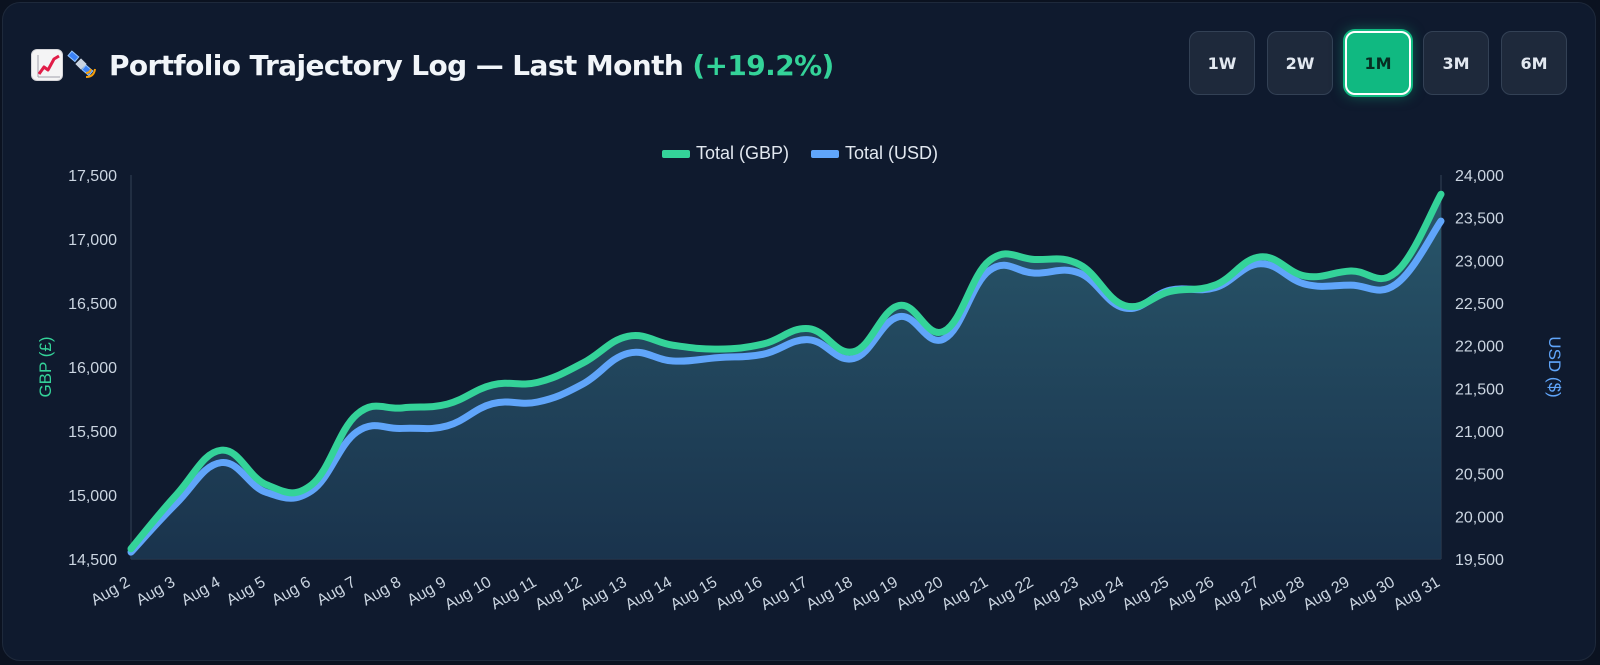 The width and height of the screenshot is (1600, 665). I want to click on x-tick-label: Aug 14, so click(649, 594).